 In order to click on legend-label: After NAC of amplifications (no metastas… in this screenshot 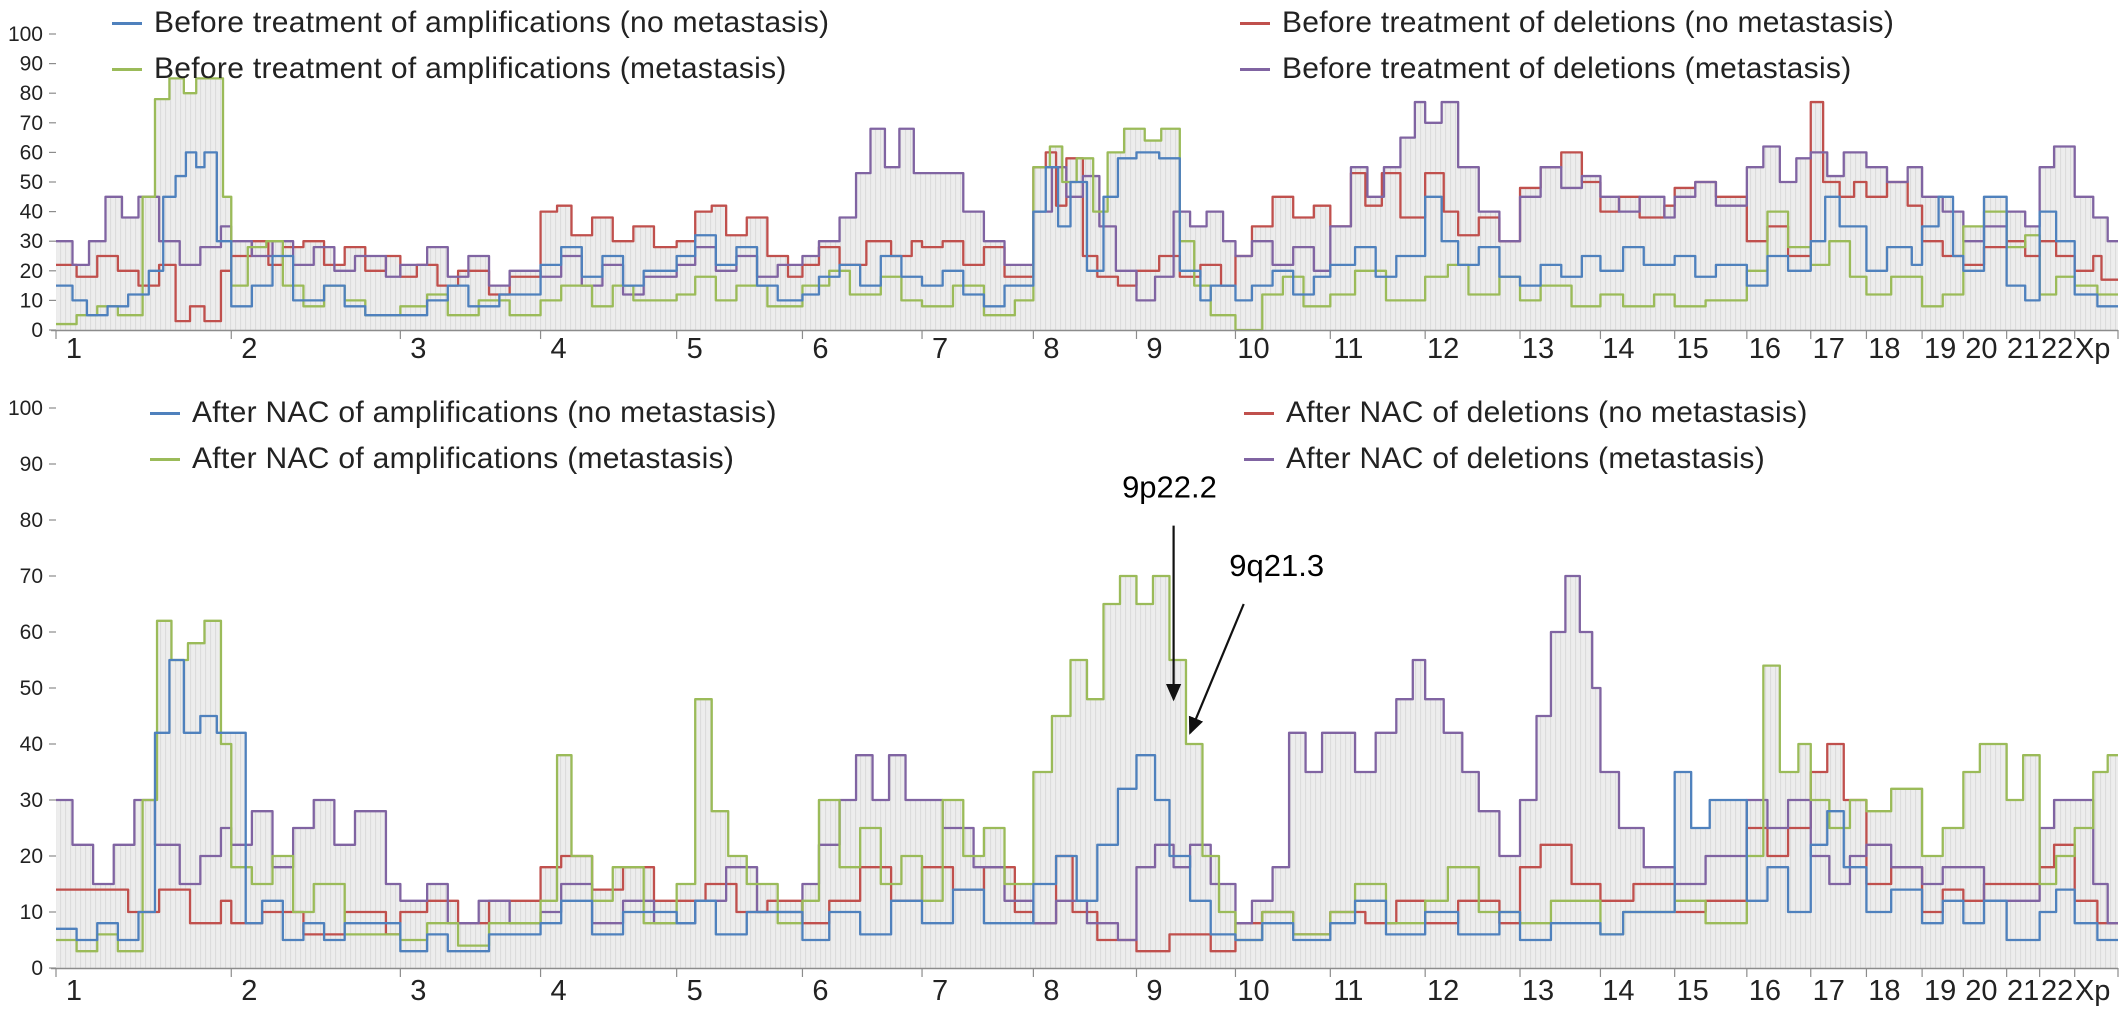, I will do `click(484, 412)`.